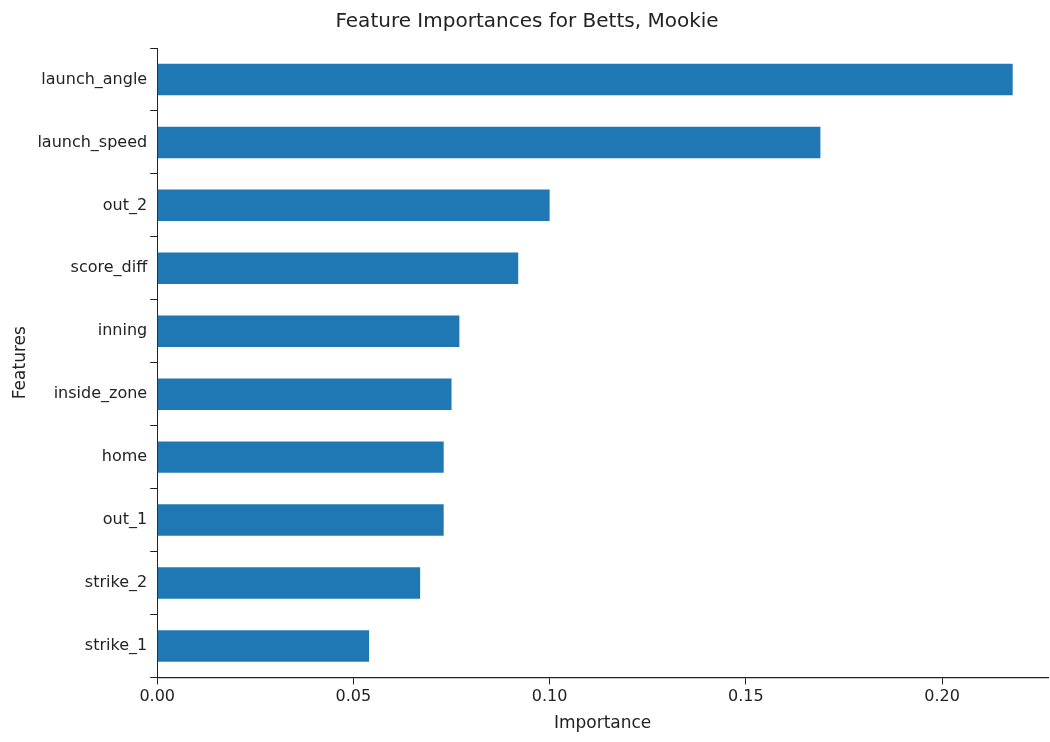 The image size is (1050, 742). Describe the element at coordinates (116, 582) in the screenshot. I see `y-tick-label: strike_2` at that location.